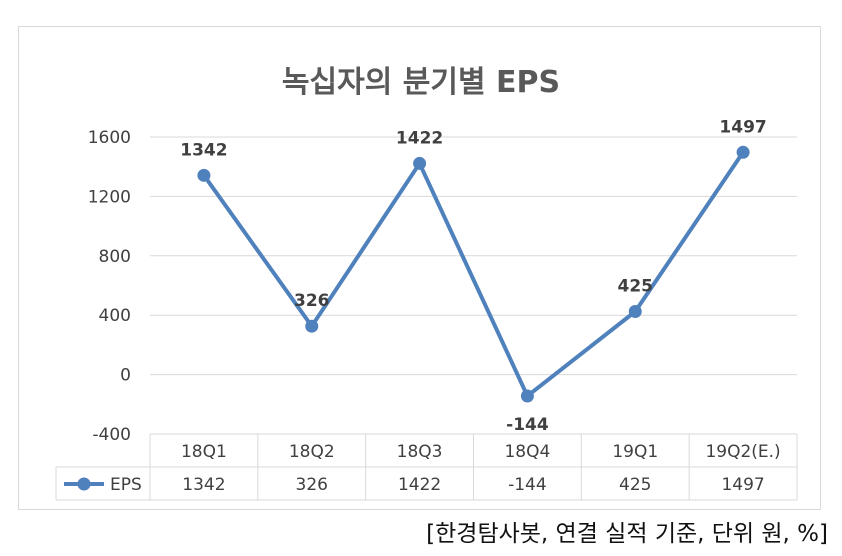  I want to click on y-tick-label: -400, so click(111, 435).